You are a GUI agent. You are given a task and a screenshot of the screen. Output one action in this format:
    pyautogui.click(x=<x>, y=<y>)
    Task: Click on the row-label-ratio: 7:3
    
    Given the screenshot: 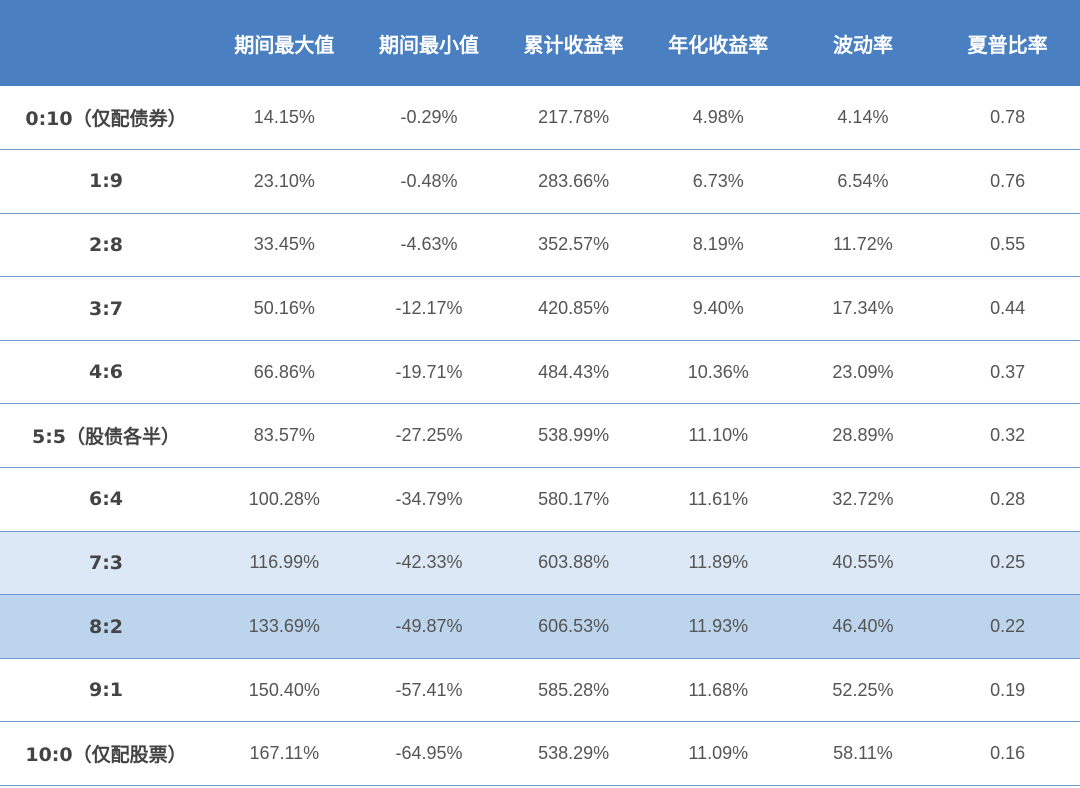 What is the action you would take?
    pyautogui.click(x=106, y=562)
    